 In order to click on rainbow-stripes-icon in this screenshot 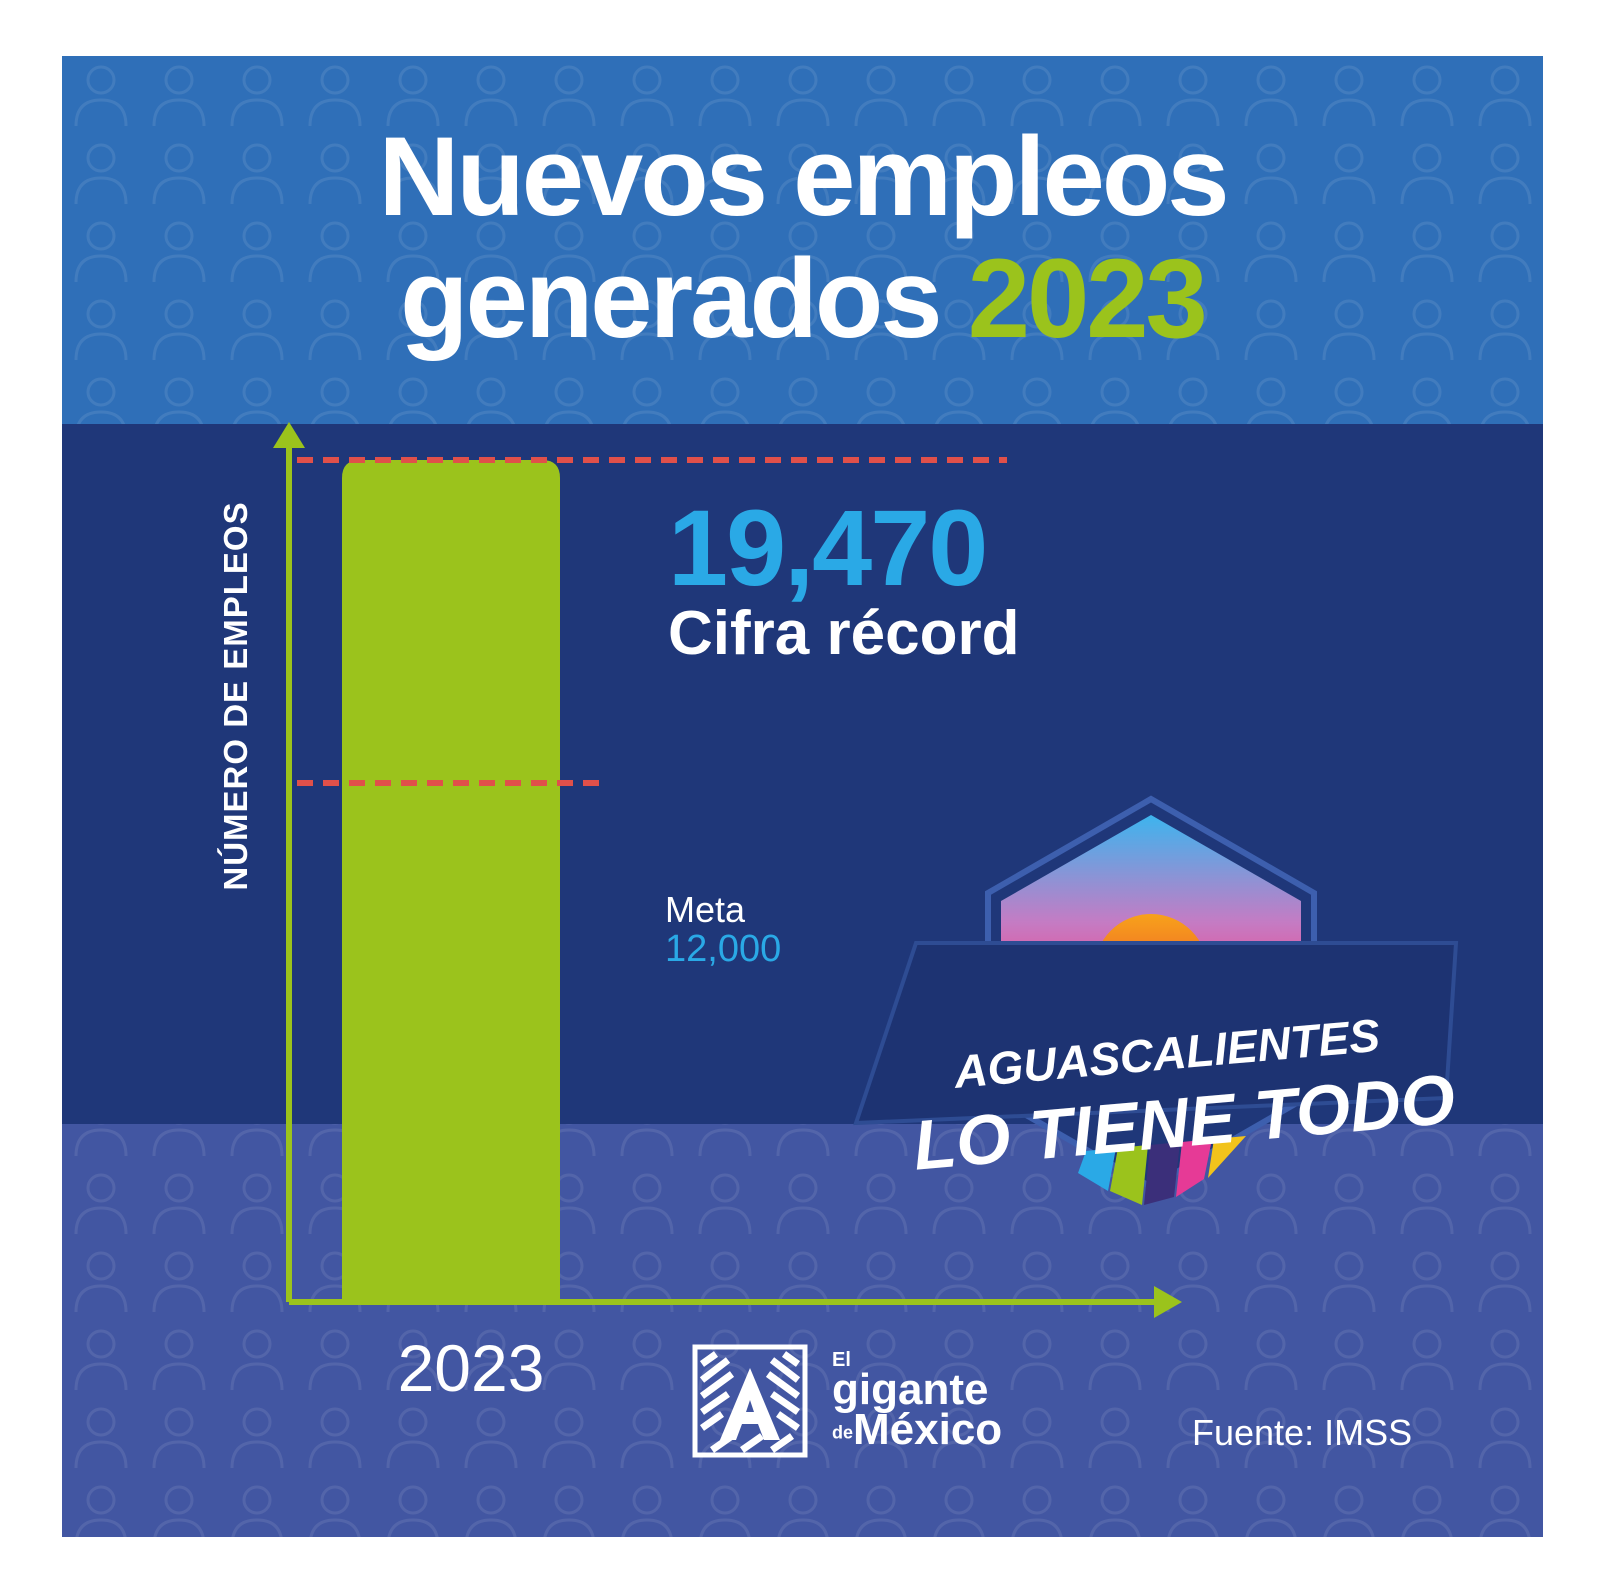, I will do `click(1162, 1170)`.